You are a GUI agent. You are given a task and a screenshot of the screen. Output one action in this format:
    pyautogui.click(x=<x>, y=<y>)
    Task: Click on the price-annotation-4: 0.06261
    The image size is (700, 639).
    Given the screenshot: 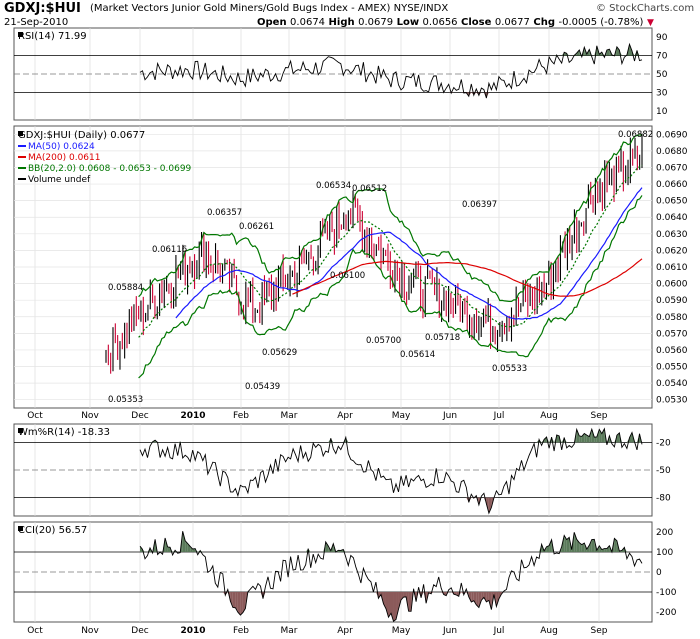 What is the action you would take?
    pyautogui.click(x=256, y=227)
    